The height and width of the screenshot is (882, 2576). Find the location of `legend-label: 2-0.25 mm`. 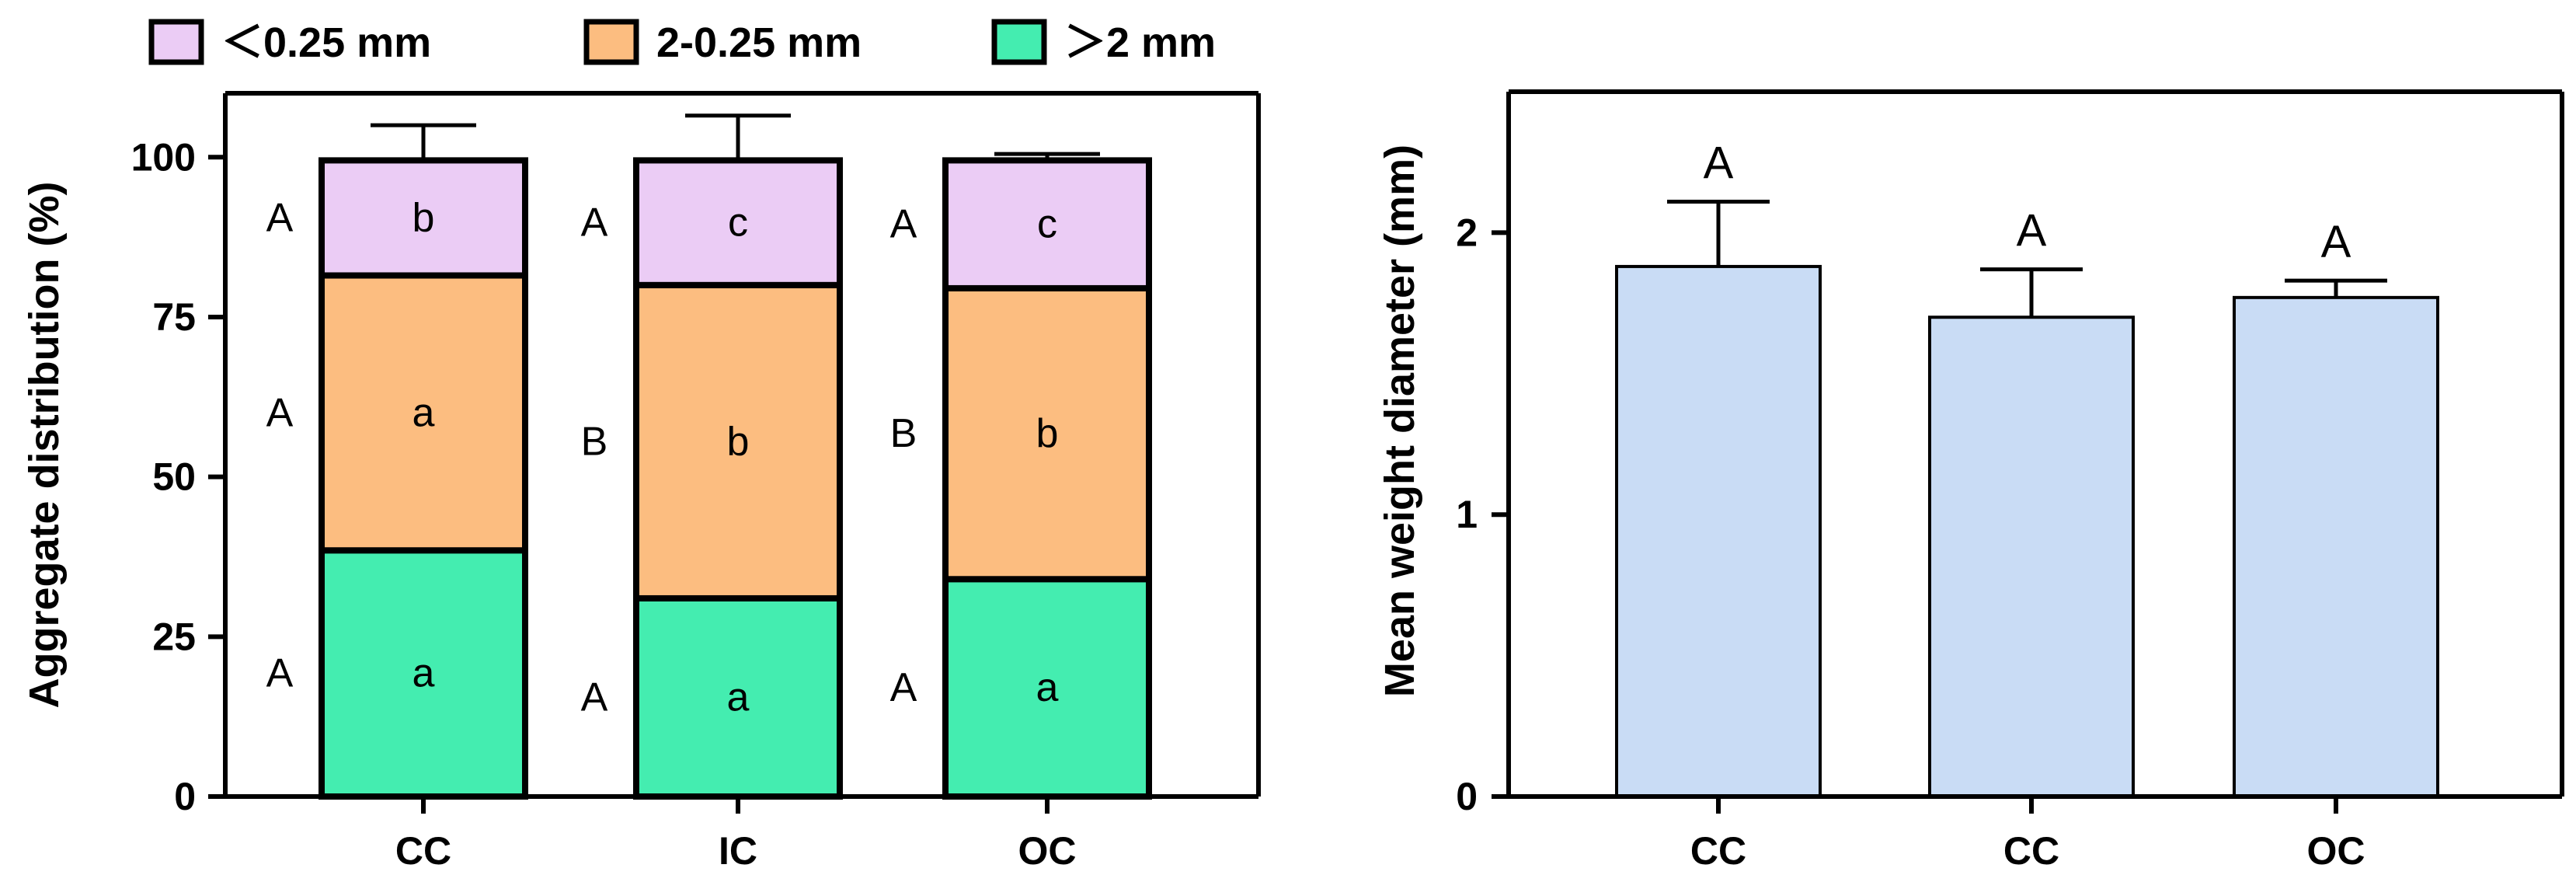

legend-label: 2-0.25 mm is located at coordinates (759, 42).